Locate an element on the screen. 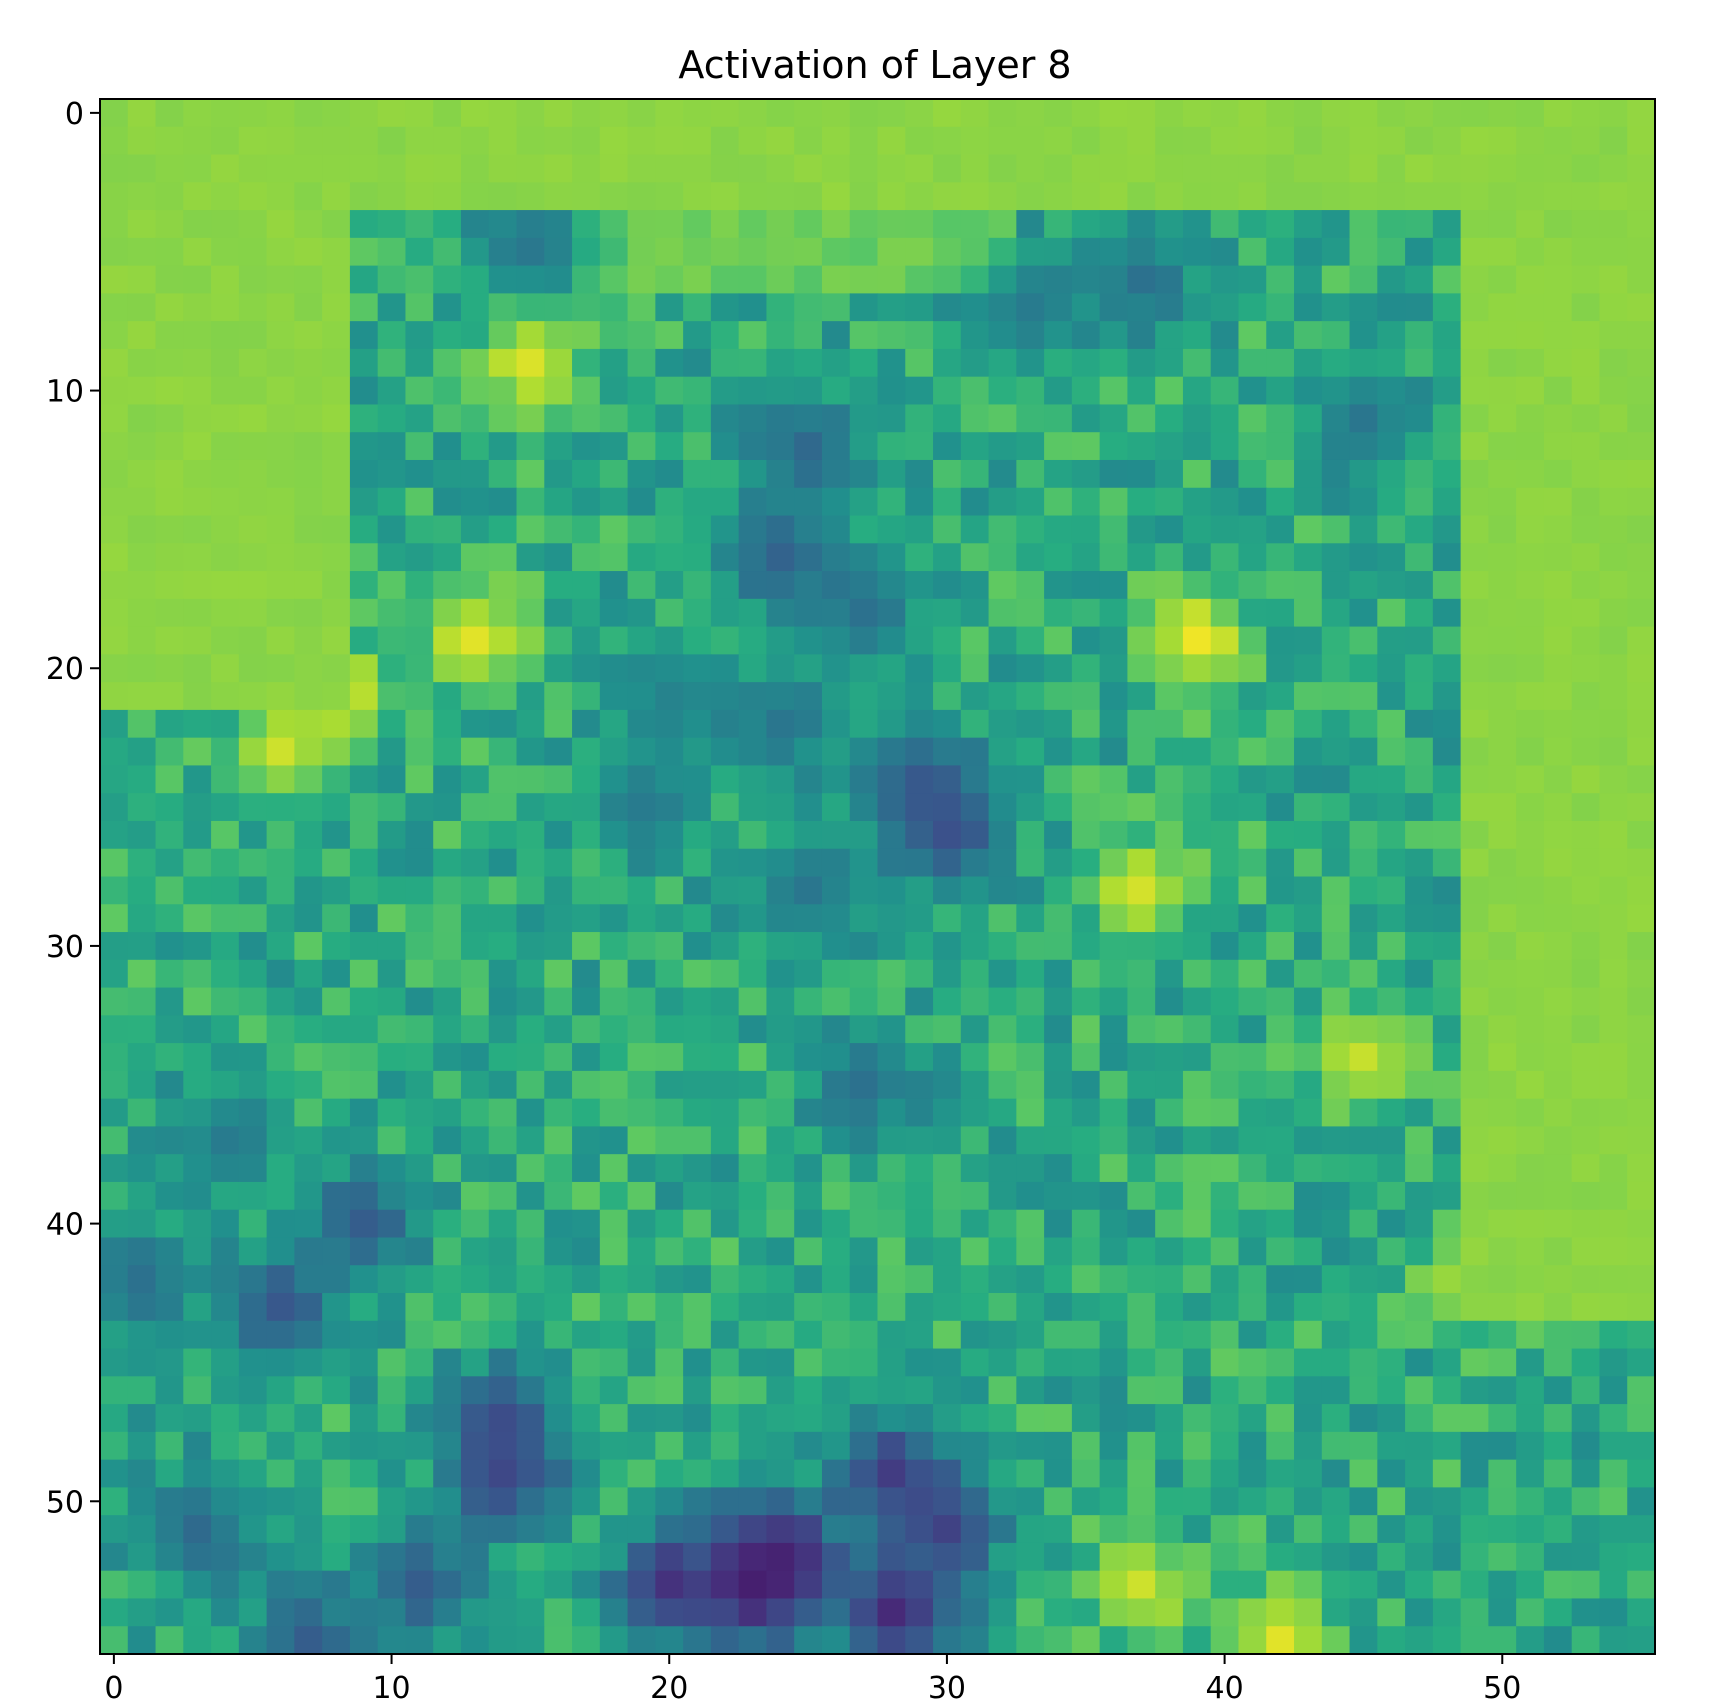 Image resolution: width=1710 pixels, height=1701 pixels. x-tick-label: 0 is located at coordinates (113, 1686).